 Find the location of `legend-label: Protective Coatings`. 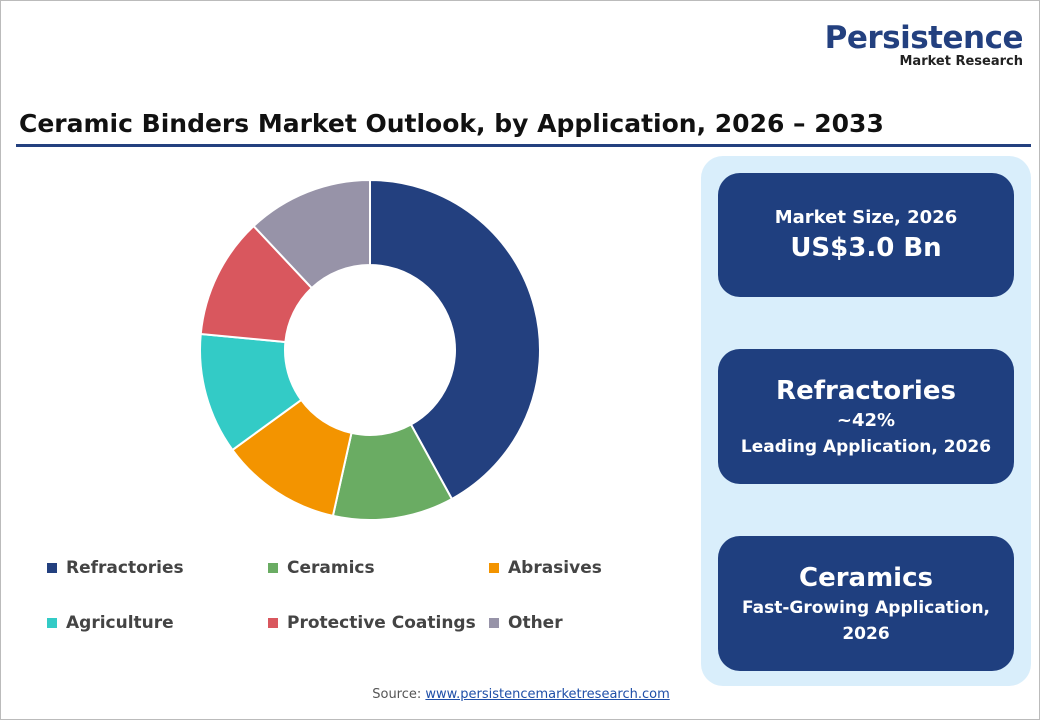

legend-label: Protective Coatings is located at coordinates (381, 623).